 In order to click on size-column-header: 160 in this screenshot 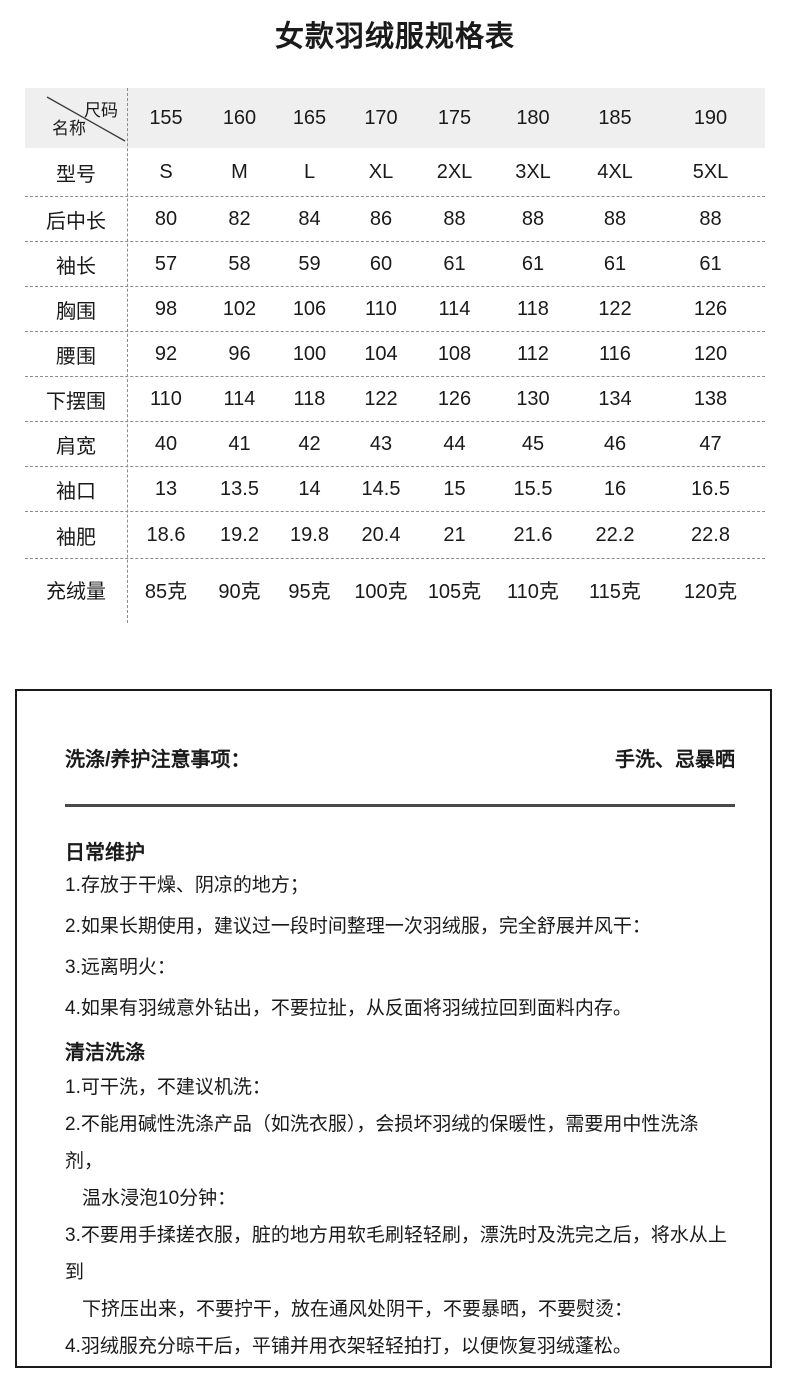, I will do `click(239, 117)`.